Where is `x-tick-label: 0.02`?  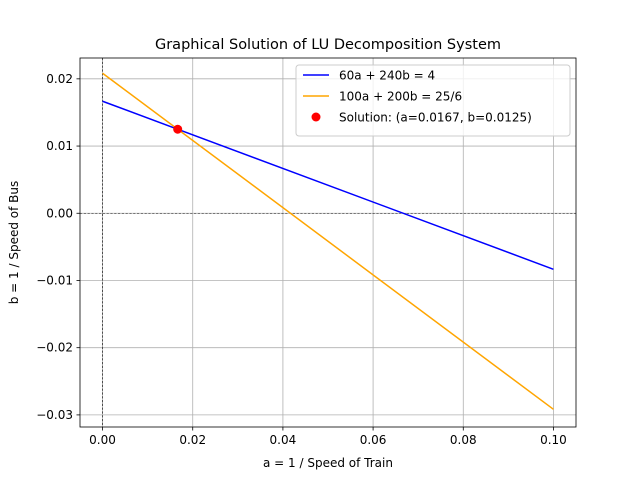
x-tick-label: 0.02 is located at coordinates (192, 440).